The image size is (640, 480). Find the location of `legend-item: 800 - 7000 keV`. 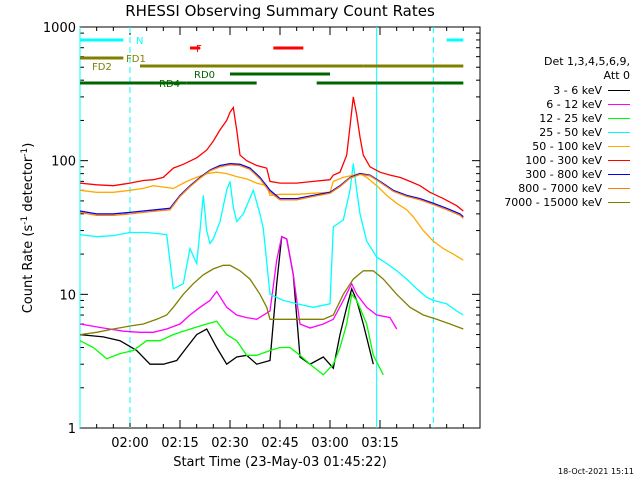

legend-item: 800 - 7000 keV is located at coordinates (574, 188).